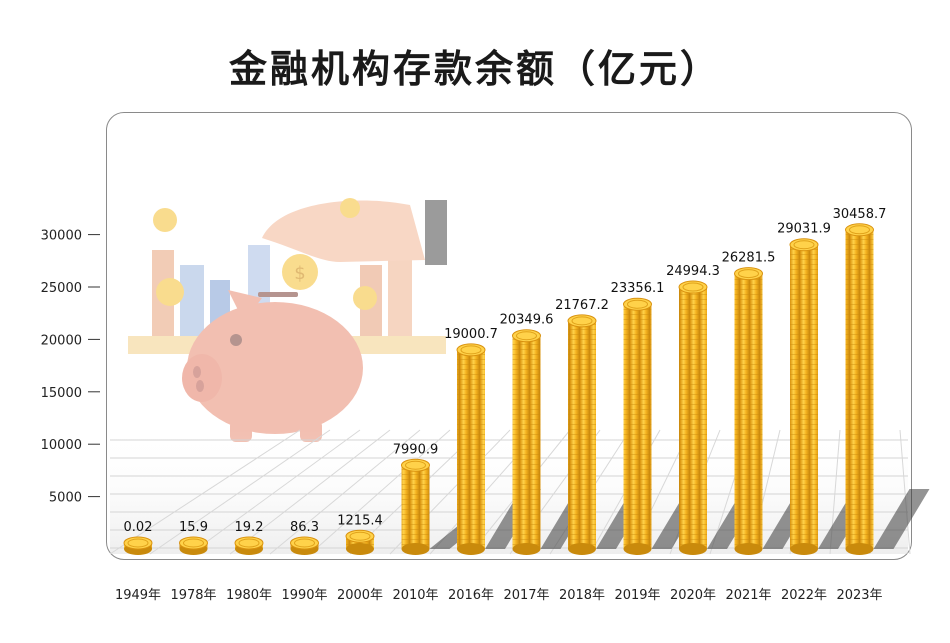 The width and height of the screenshot is (950, 643). What do you see at coordinates (249, 595) in the screenshot?
I see `x-tick-label: 1980年` at bounding box center [249, 595].